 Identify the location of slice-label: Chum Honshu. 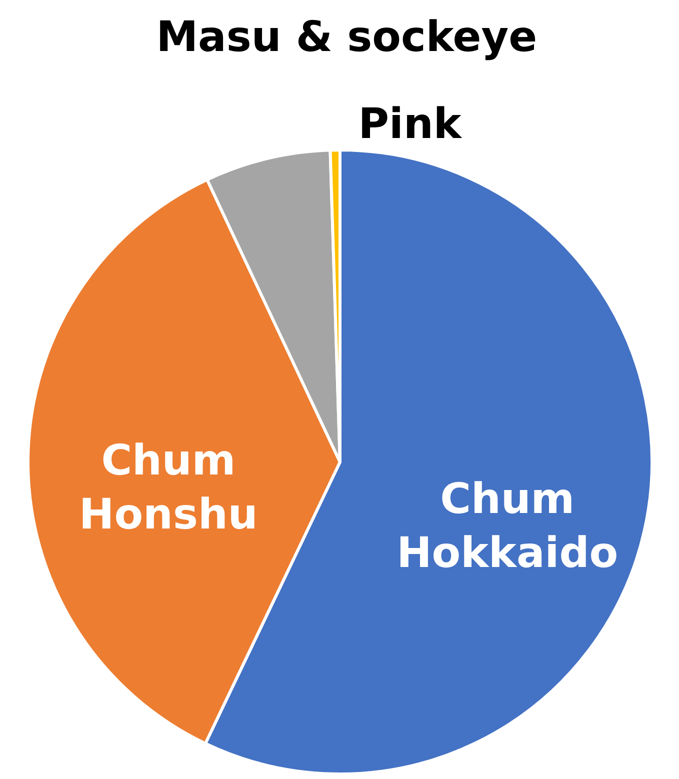
(168, 486).